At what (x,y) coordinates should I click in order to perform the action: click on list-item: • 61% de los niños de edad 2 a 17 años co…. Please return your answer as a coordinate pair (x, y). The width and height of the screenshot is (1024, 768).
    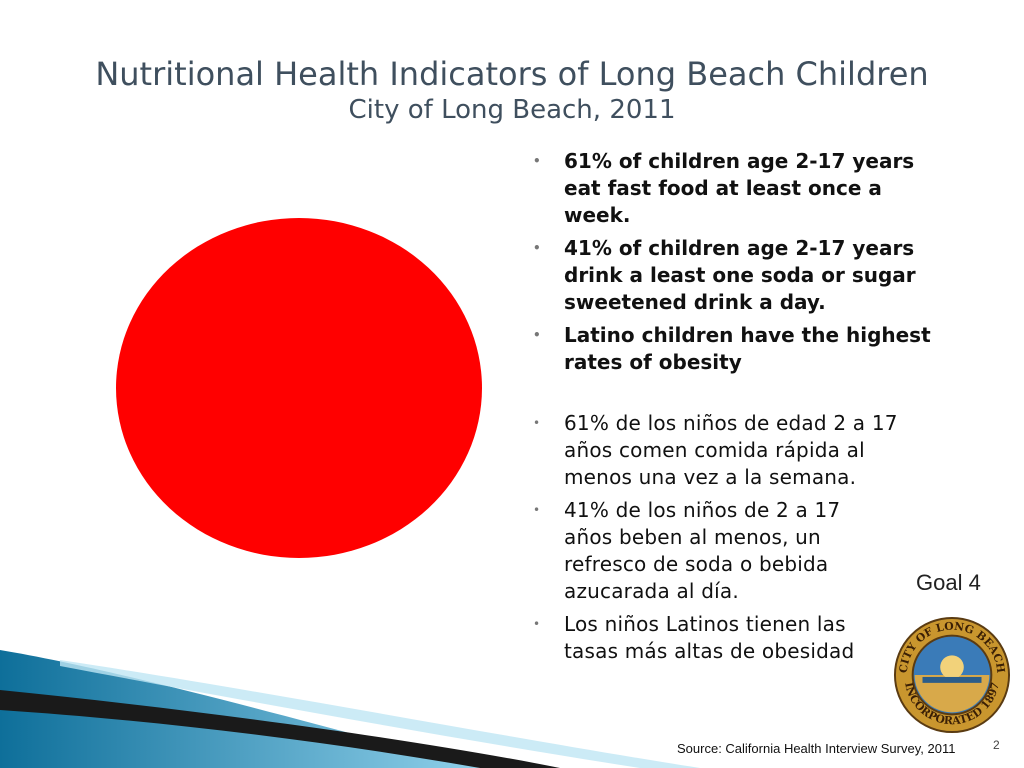
    Looking at the image, I should click on (733, 450).